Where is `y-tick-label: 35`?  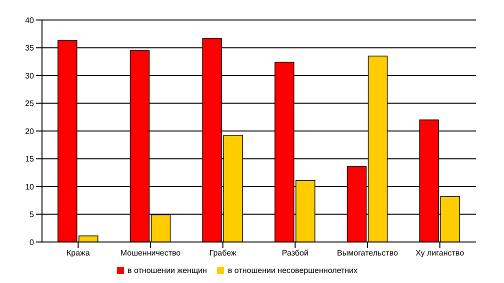
y-tick-label: 35 is located at coordinates (30, 48).